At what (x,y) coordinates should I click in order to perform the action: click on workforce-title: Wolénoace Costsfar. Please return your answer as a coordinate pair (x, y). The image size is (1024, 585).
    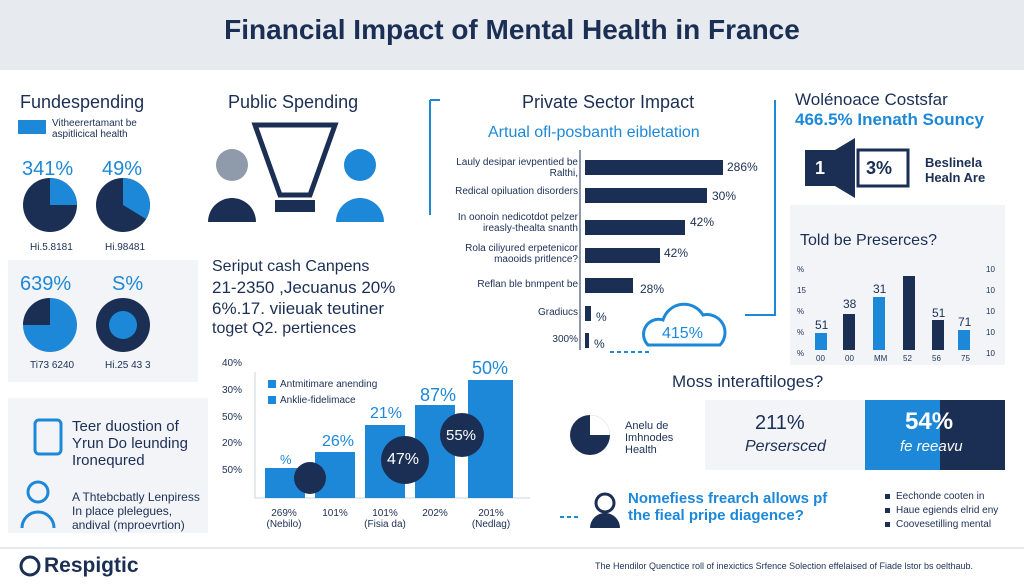
    Looking at the image, I should click on (871, 99).